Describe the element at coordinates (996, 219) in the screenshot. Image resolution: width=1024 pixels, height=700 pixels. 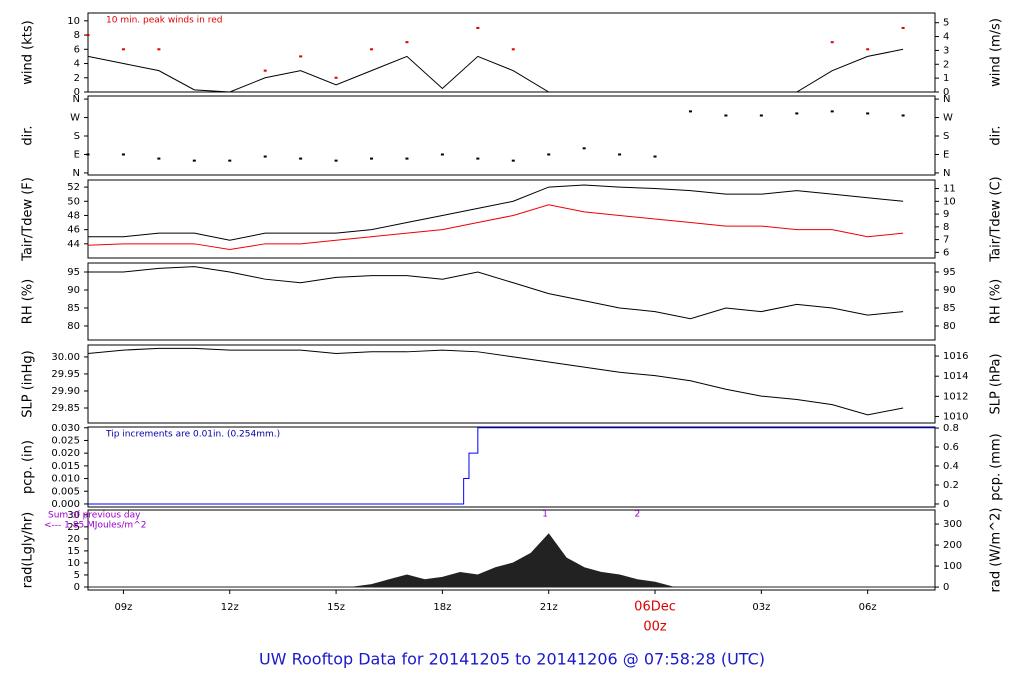
I see `y2-axis-label: Tair/Tdew (C)` at that location.